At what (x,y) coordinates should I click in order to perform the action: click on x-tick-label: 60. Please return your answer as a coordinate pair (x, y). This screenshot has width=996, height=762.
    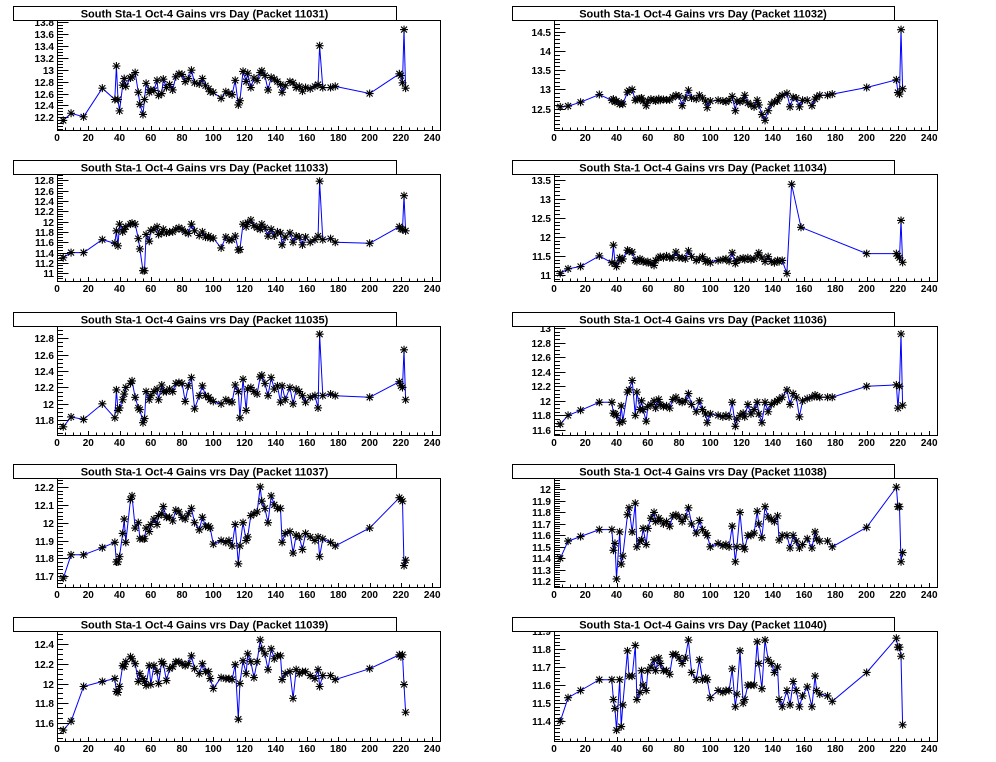
    Looking at the image, I should click on (151, 138).